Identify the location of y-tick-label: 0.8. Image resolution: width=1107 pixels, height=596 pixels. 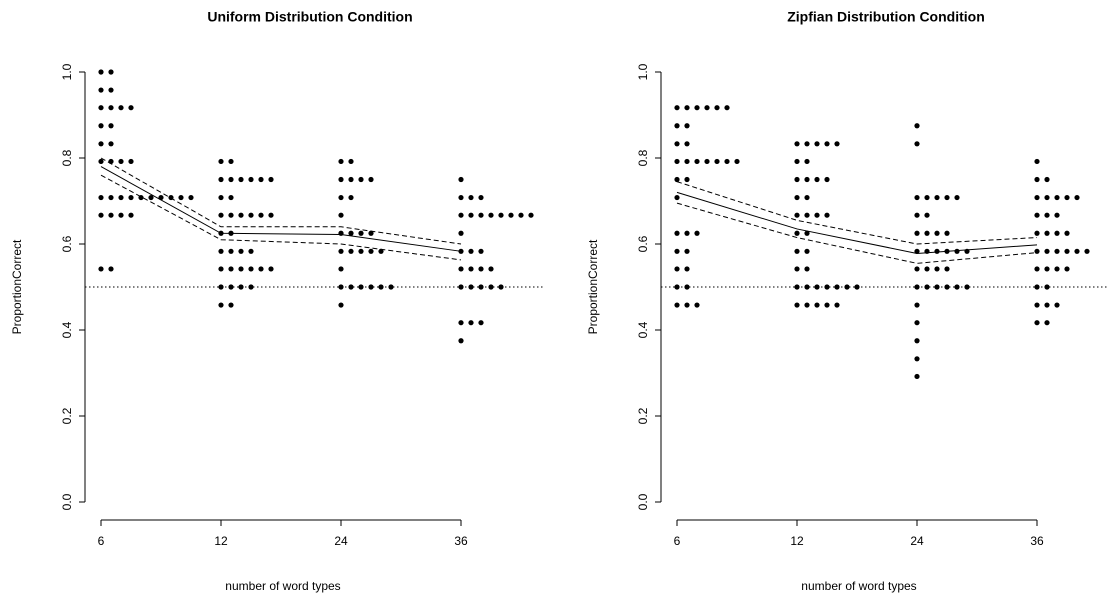
(67, 157).